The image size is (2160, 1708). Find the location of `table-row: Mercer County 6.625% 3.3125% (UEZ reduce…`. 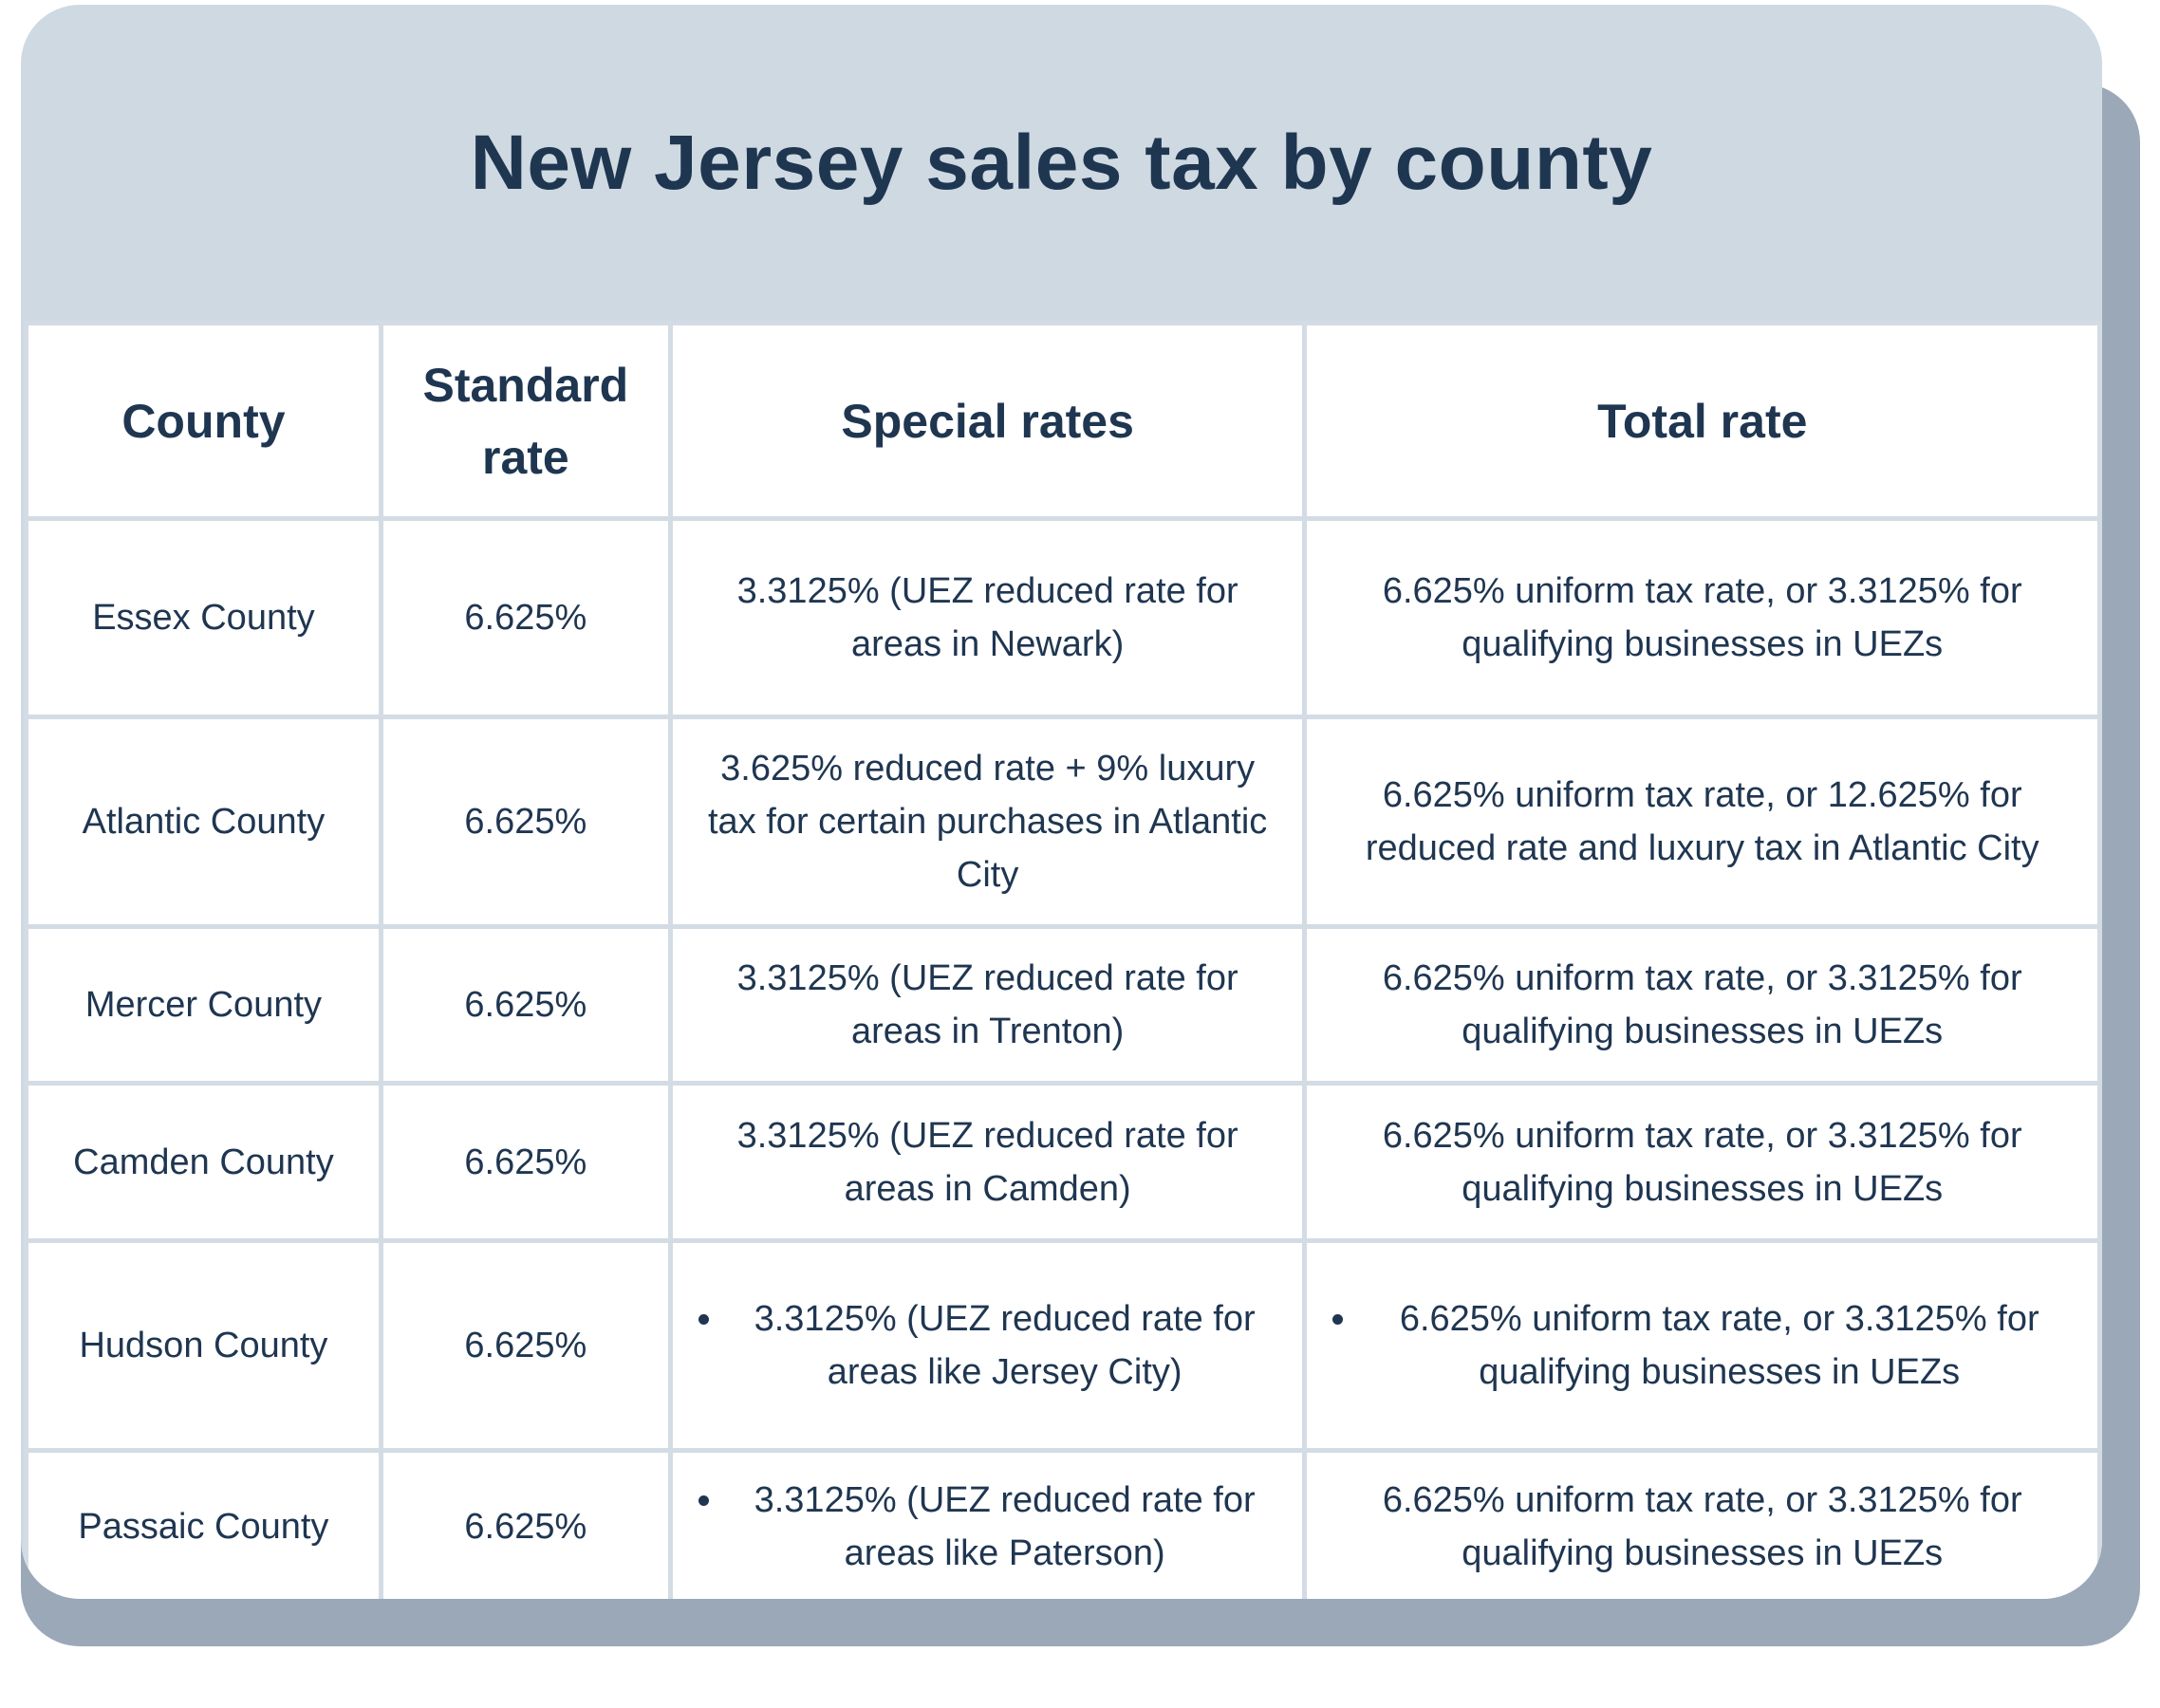

table-row: Mercer County 6.625% 3.3125% (UEZ reduce… is located at coordinates (1063, 1005).